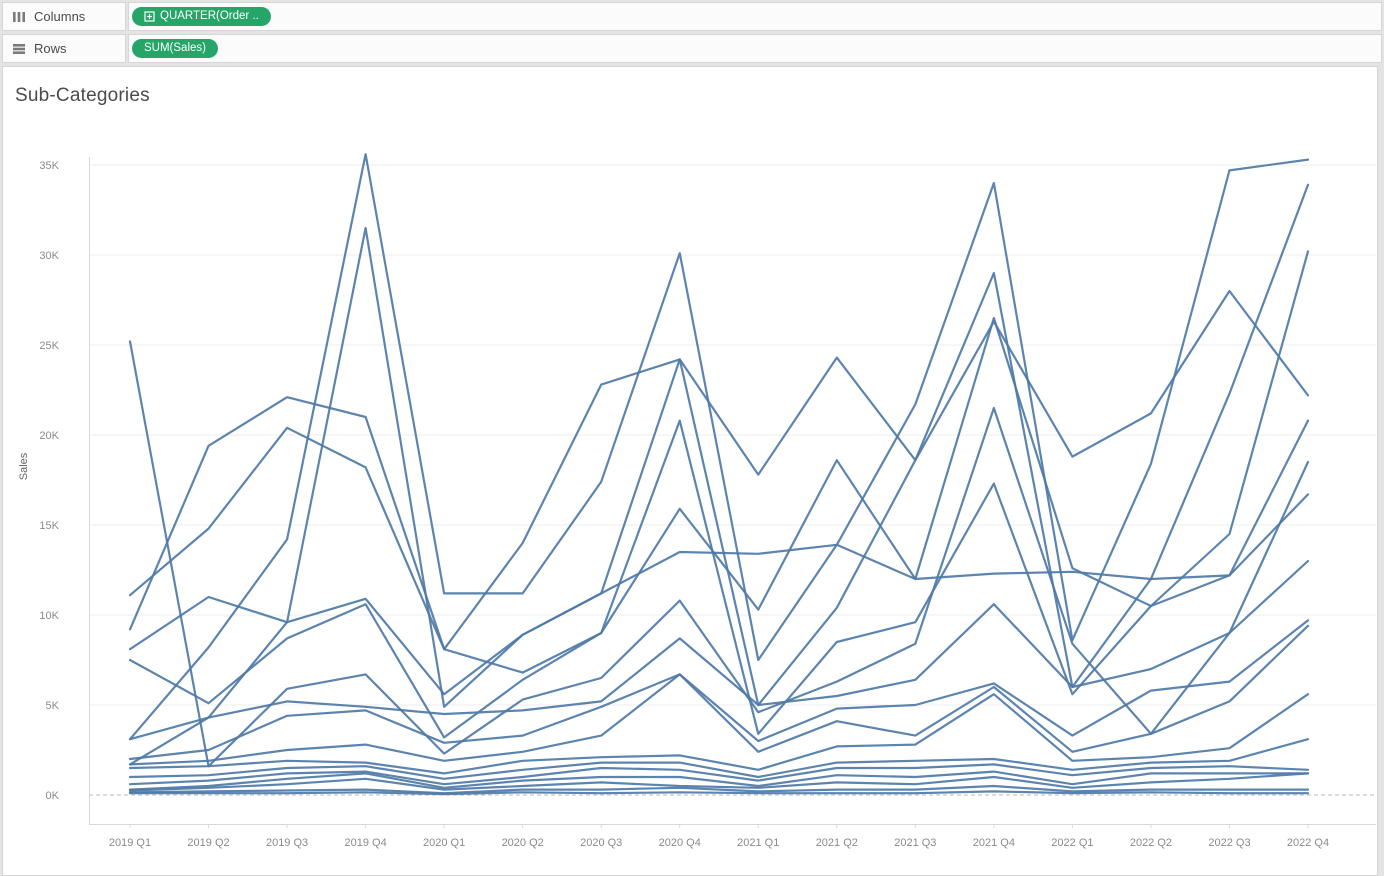 The width and height of the screenshot is (1384, 876). I want to click on rows-icon, so click(19, 48).